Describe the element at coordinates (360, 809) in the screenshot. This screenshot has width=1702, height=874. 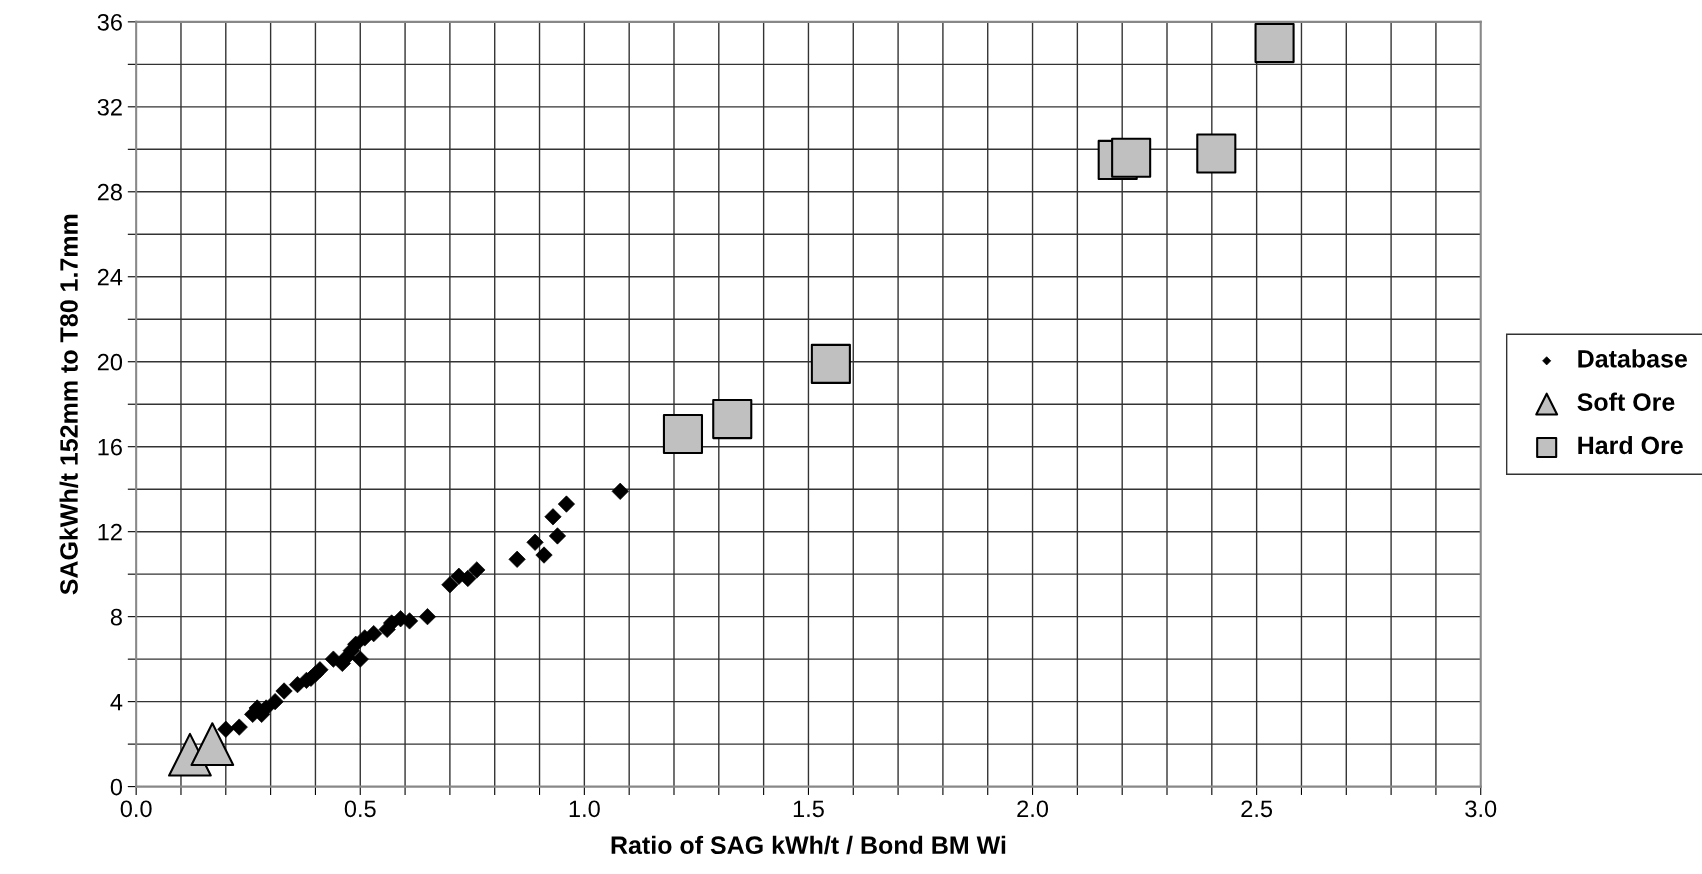
I see `x-tick-label: 0.5` at that location.